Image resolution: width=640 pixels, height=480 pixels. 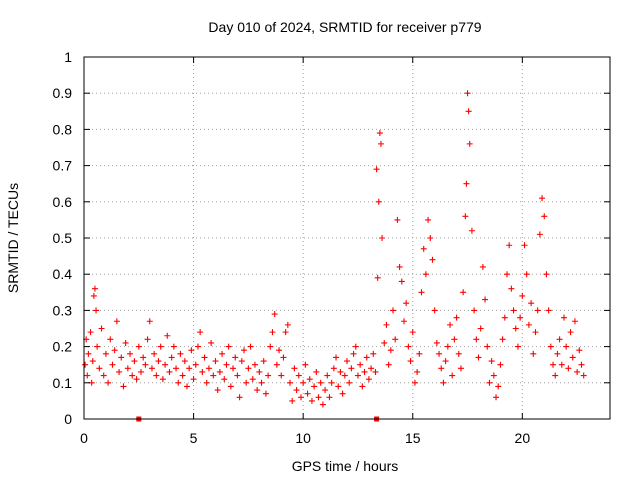 What do you see at coordinates (63, 129) in the screenshot?
I see `y-tick-label: 0.8` at bounding box center [63, 129].